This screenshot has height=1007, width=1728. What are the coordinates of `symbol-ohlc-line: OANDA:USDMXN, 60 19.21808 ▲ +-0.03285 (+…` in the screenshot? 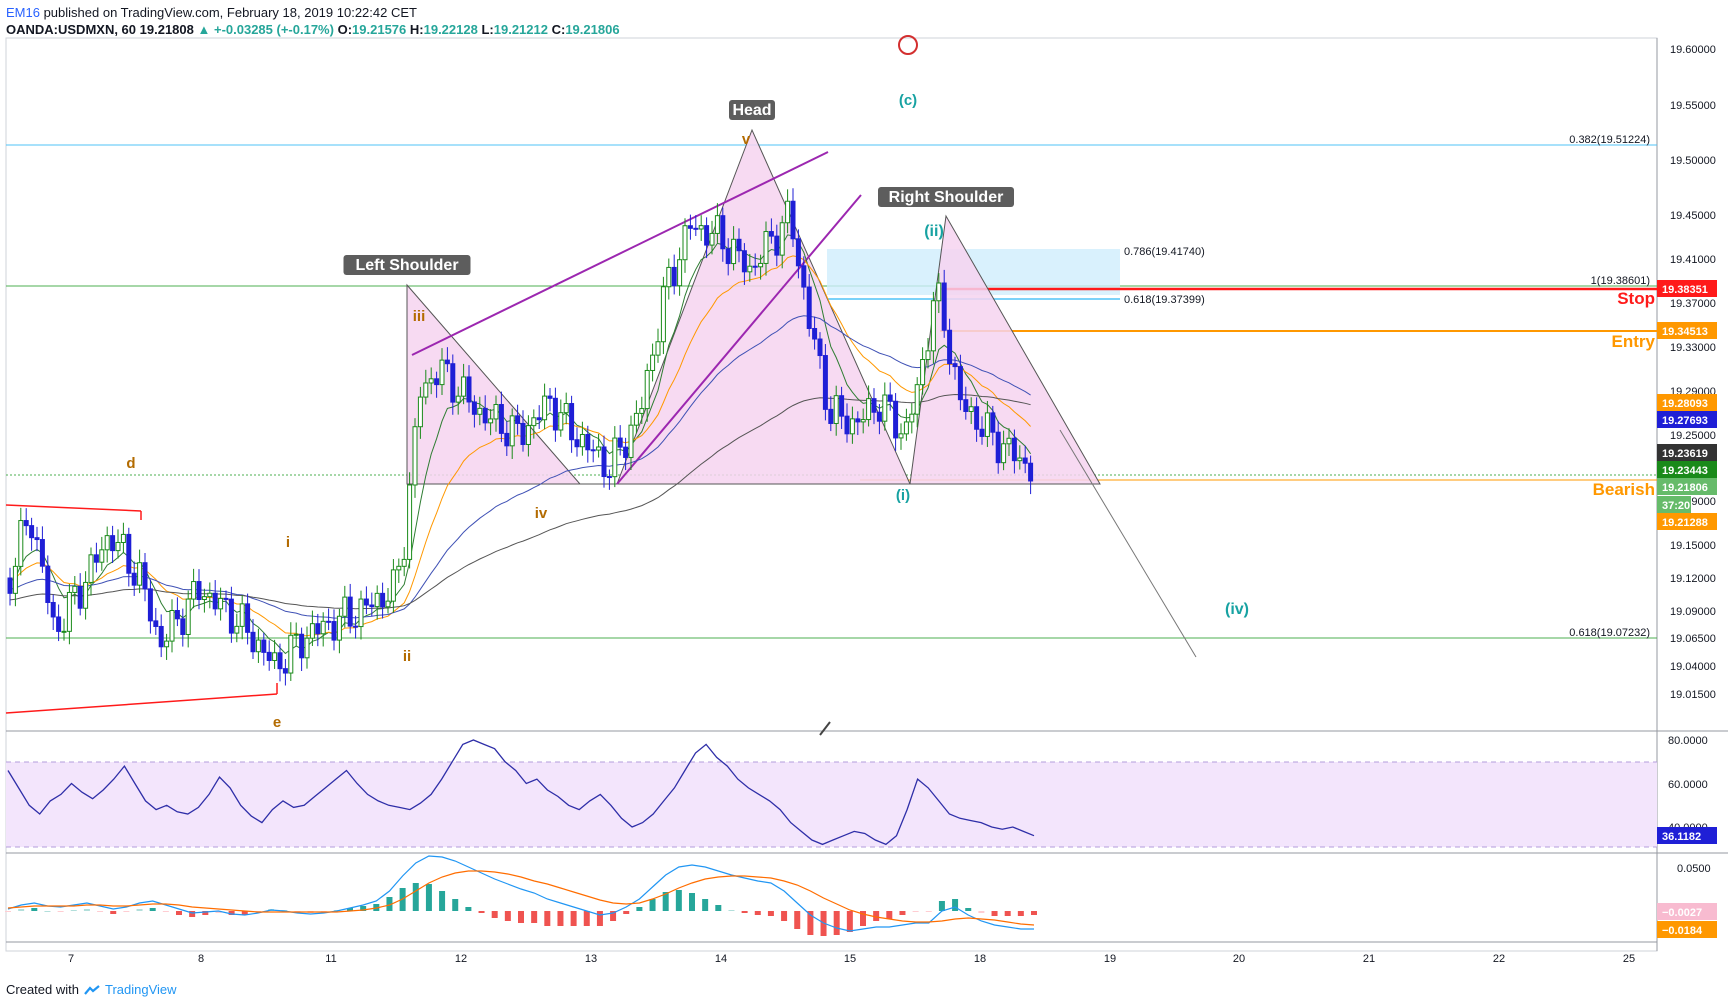 It's located at (313, 29).